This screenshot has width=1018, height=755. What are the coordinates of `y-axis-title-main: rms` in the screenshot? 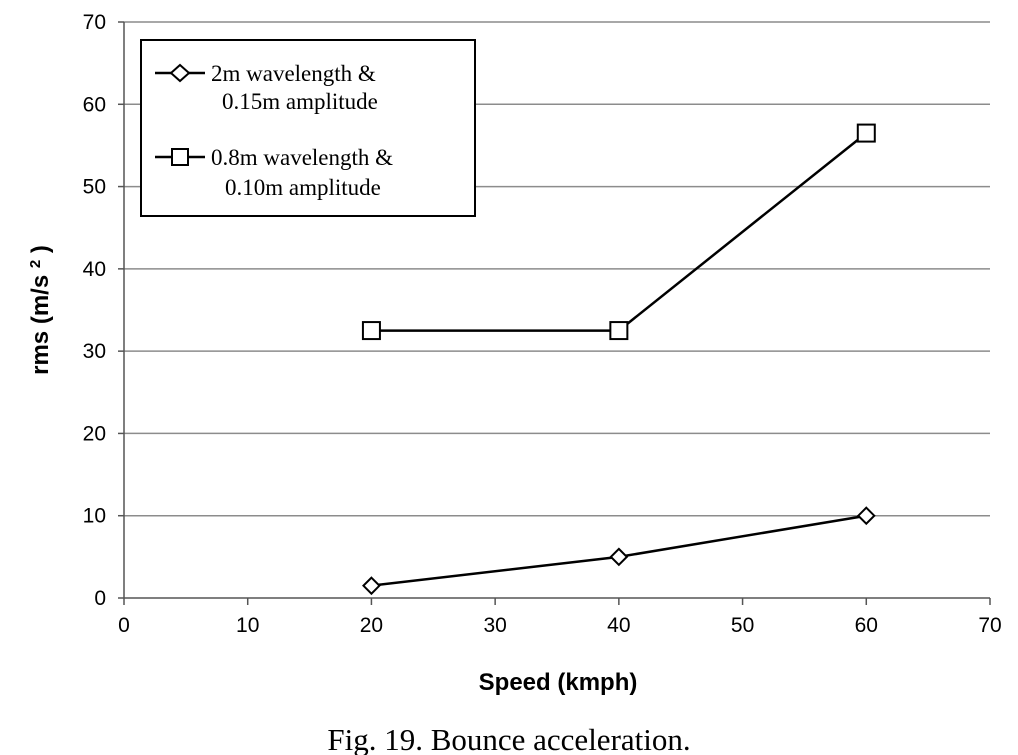 It's located at (40, 353).